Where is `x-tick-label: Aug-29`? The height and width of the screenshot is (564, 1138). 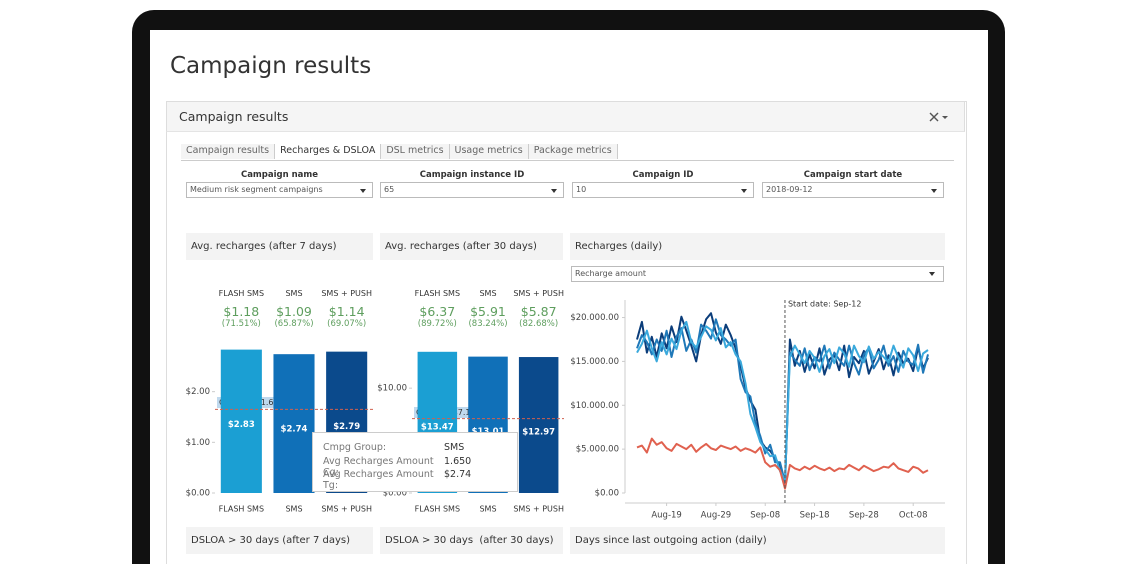 x-tick-label: Aug-29 is located at coordinates (716, 516).